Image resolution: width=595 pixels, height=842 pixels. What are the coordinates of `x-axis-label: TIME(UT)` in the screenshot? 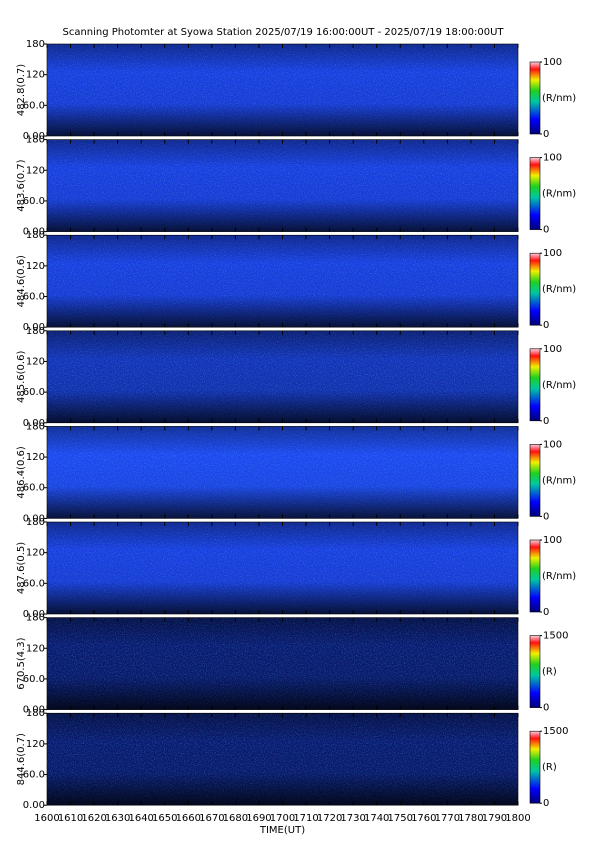 It's located at (282, 830).